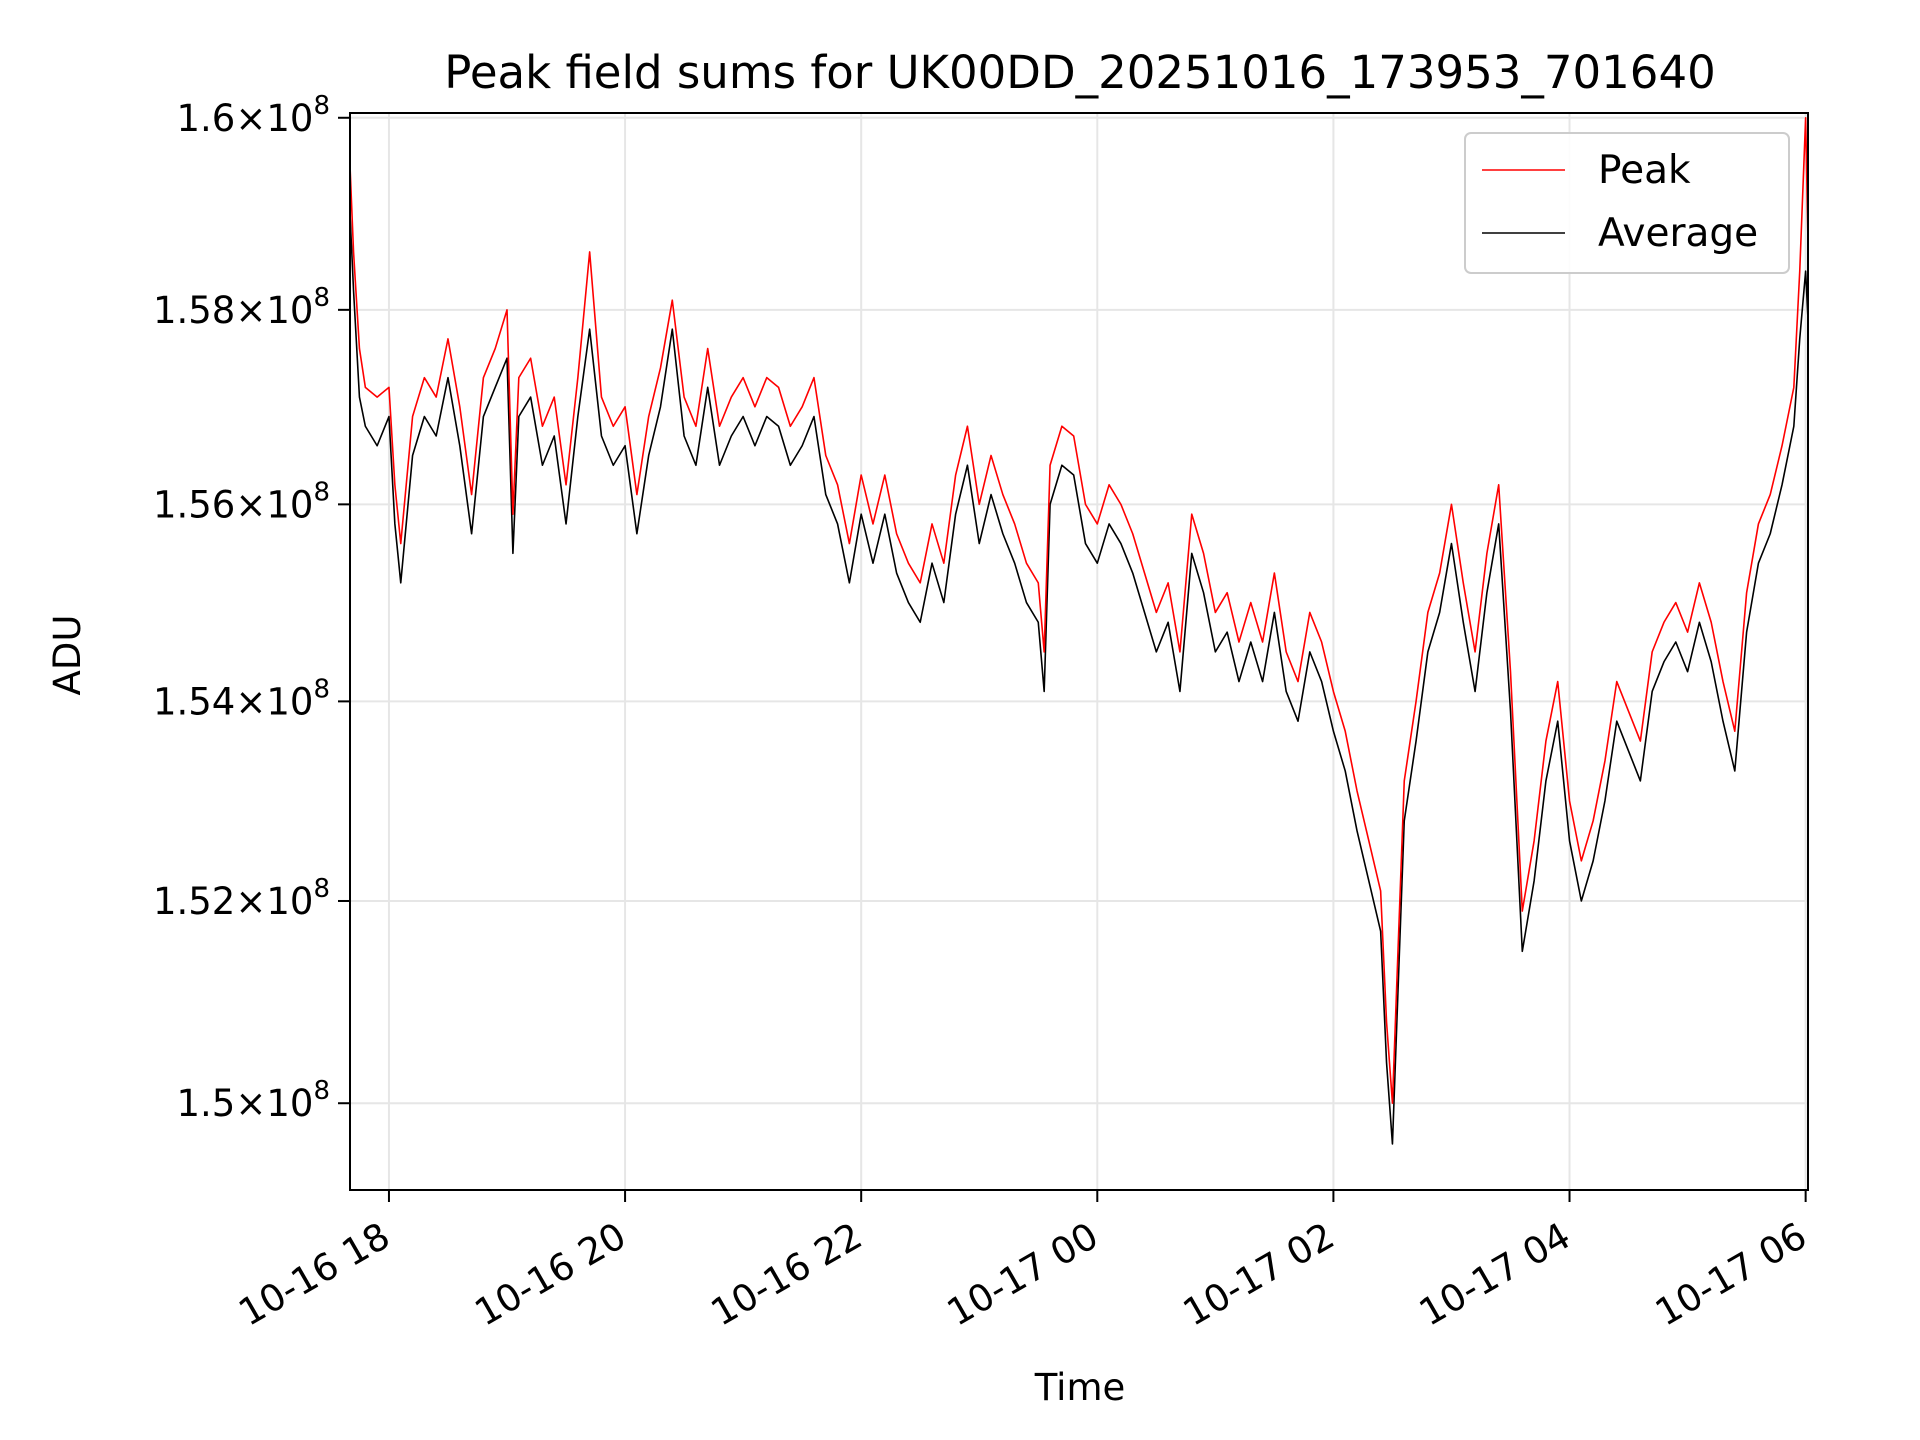 The height and width of the screenshot is (1440, 1920). I want to click on y-tick-label: 1.6×10⁸, so click(254, 115).